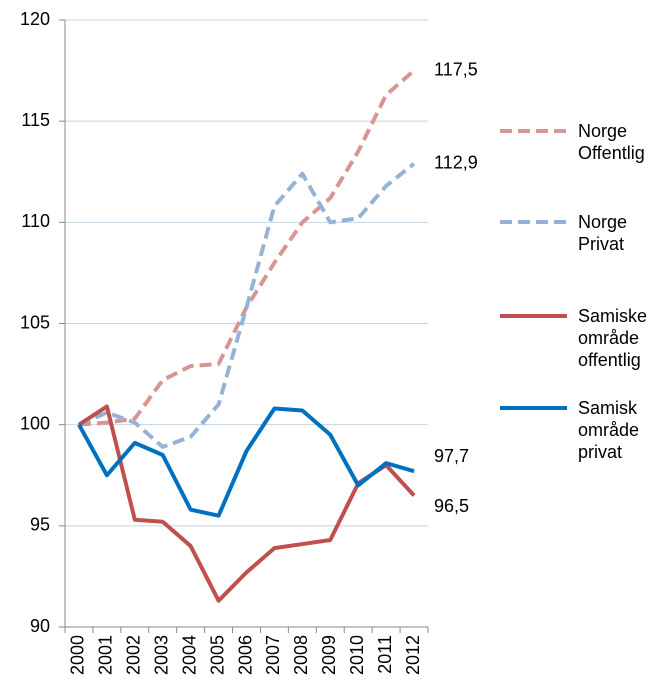 This screenshot has width=664, height=684. Describe the element at coordinates (451, 506) in the screenshot. I see `data-label: 96,5` at that location.